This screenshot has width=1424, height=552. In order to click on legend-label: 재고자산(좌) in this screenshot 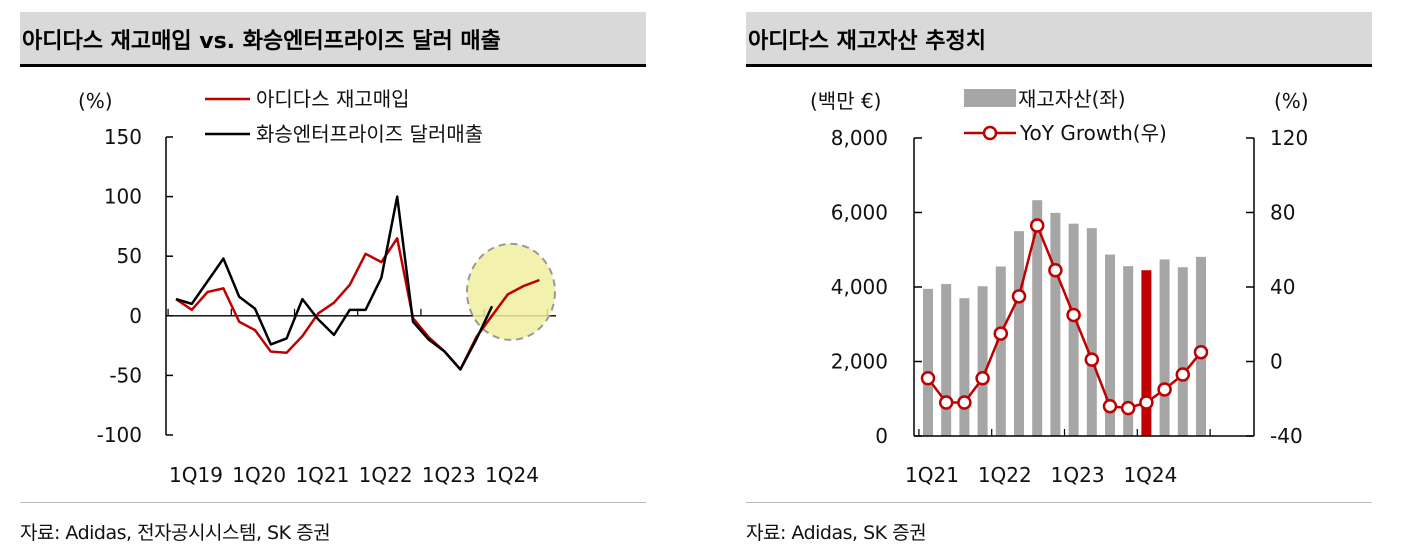, I will do `click(1072, 99)`.